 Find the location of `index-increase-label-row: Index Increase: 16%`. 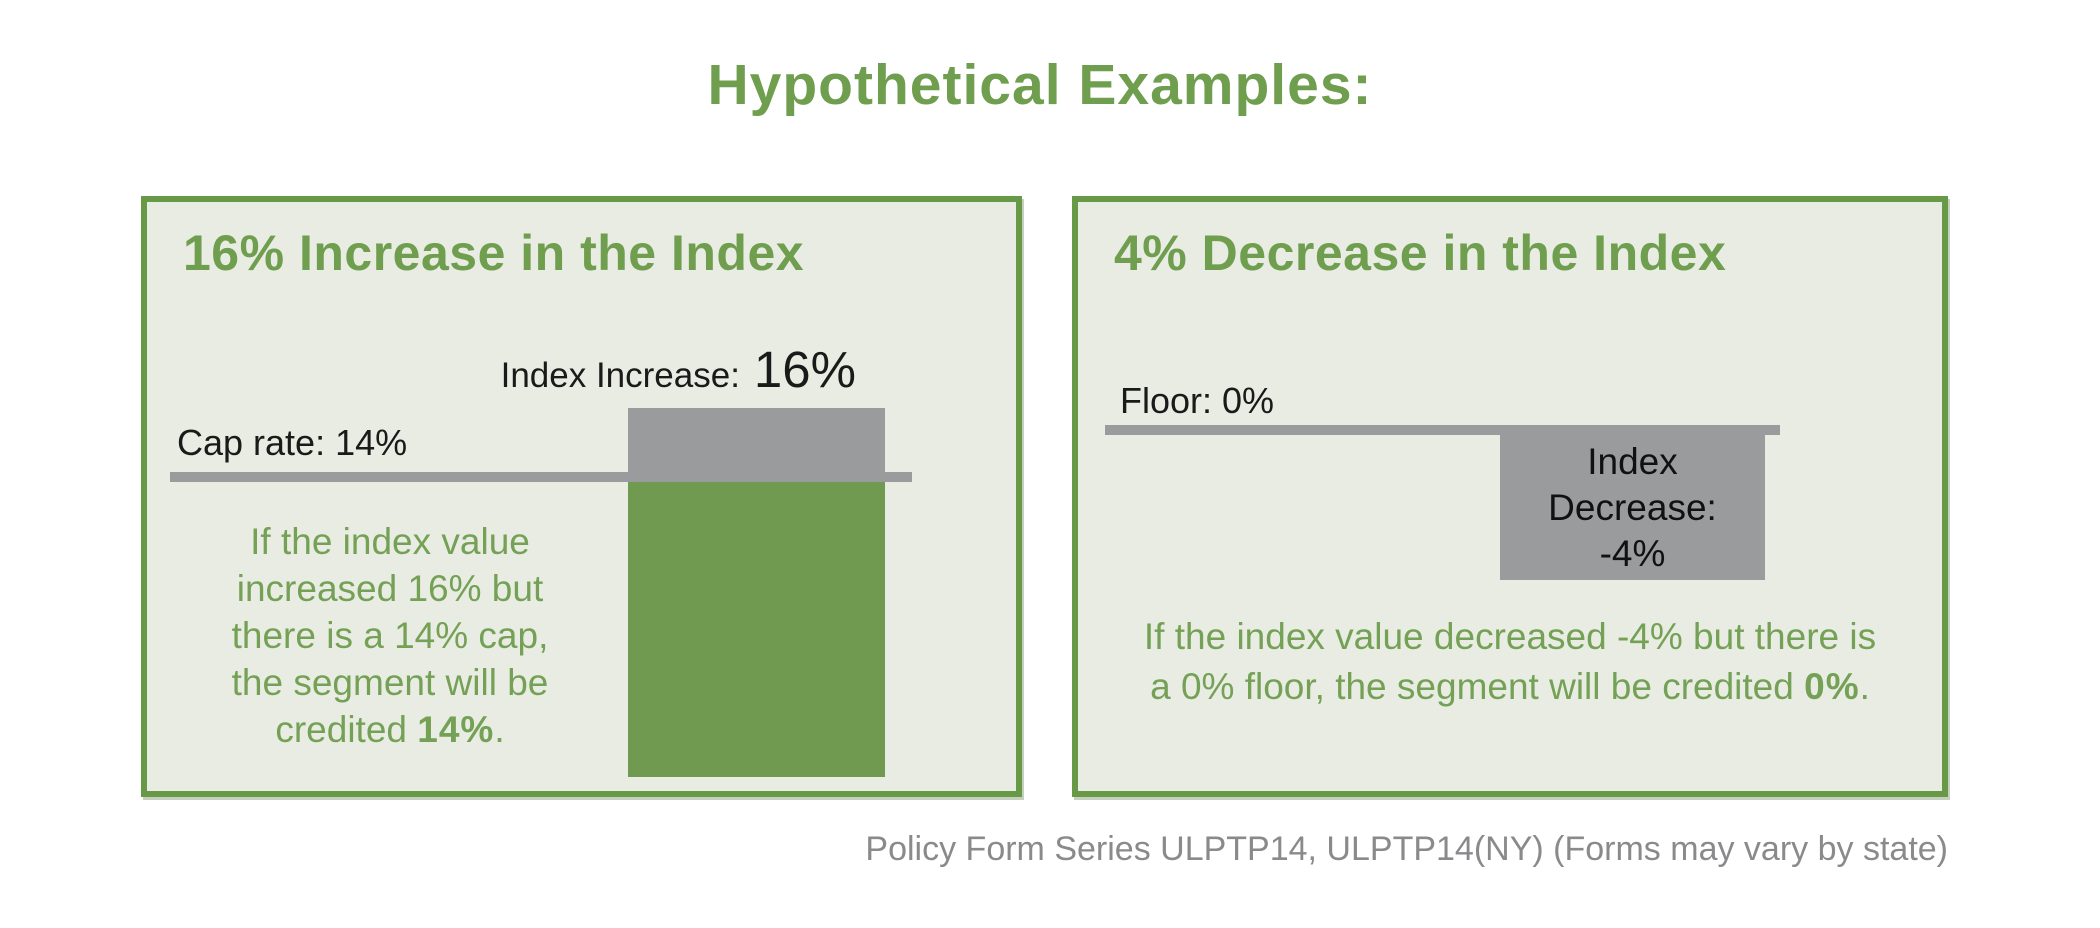

index-increase-label-row: Index Increase: 16% is located at coordinates (678, 369).